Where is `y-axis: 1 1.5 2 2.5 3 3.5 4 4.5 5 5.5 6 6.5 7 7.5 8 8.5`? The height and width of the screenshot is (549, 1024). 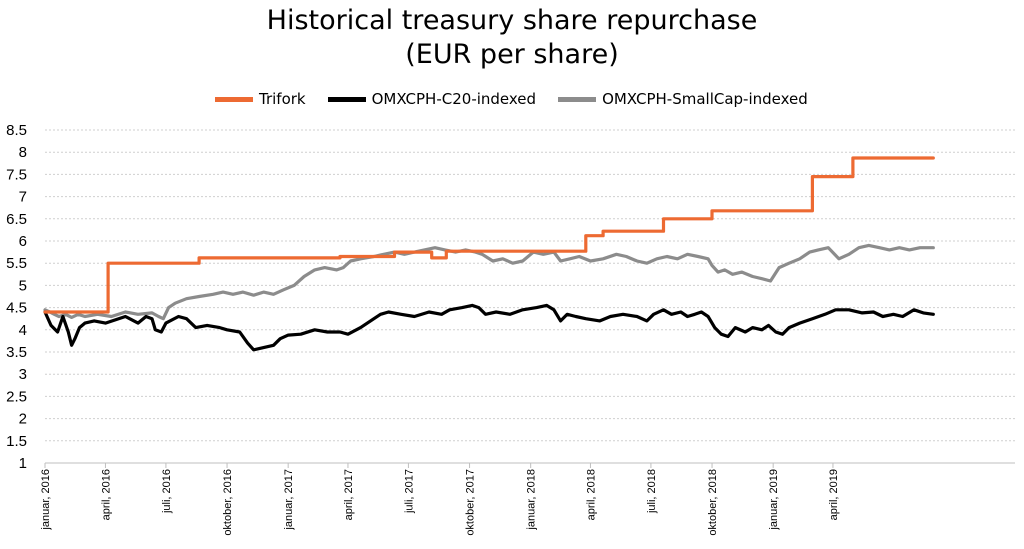
y-axis: 1 1.5 2 2.5 3 3.5 4 4.5 5 5.5 6 6.5 7 7.5 8 8.5 is located at coordinates (16, 297).